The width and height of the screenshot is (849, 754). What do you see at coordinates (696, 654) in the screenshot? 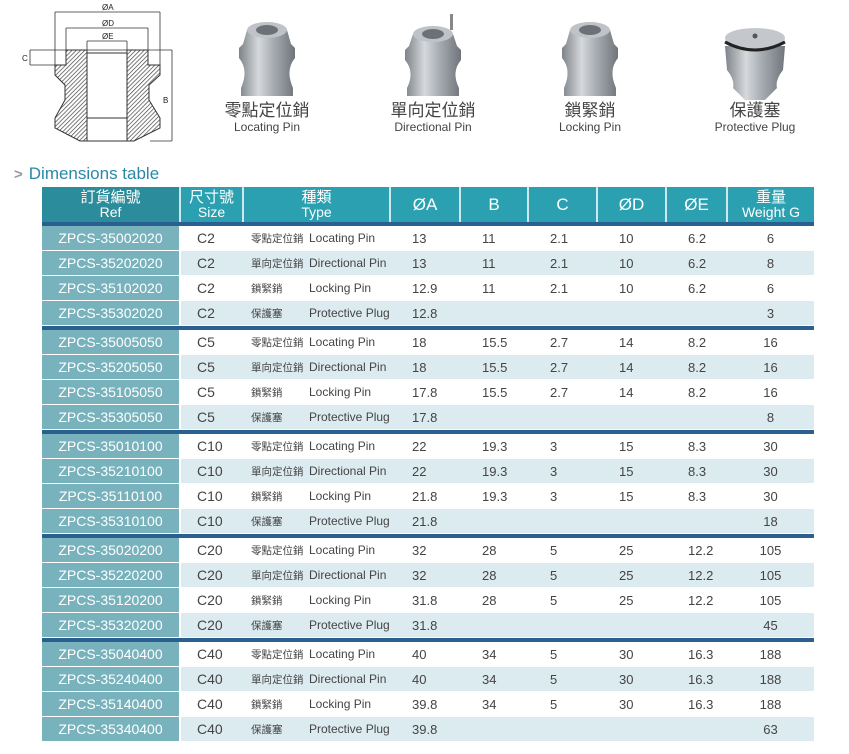
I see `cell-dim-e: 16.3` at bounding box center [696, 654].